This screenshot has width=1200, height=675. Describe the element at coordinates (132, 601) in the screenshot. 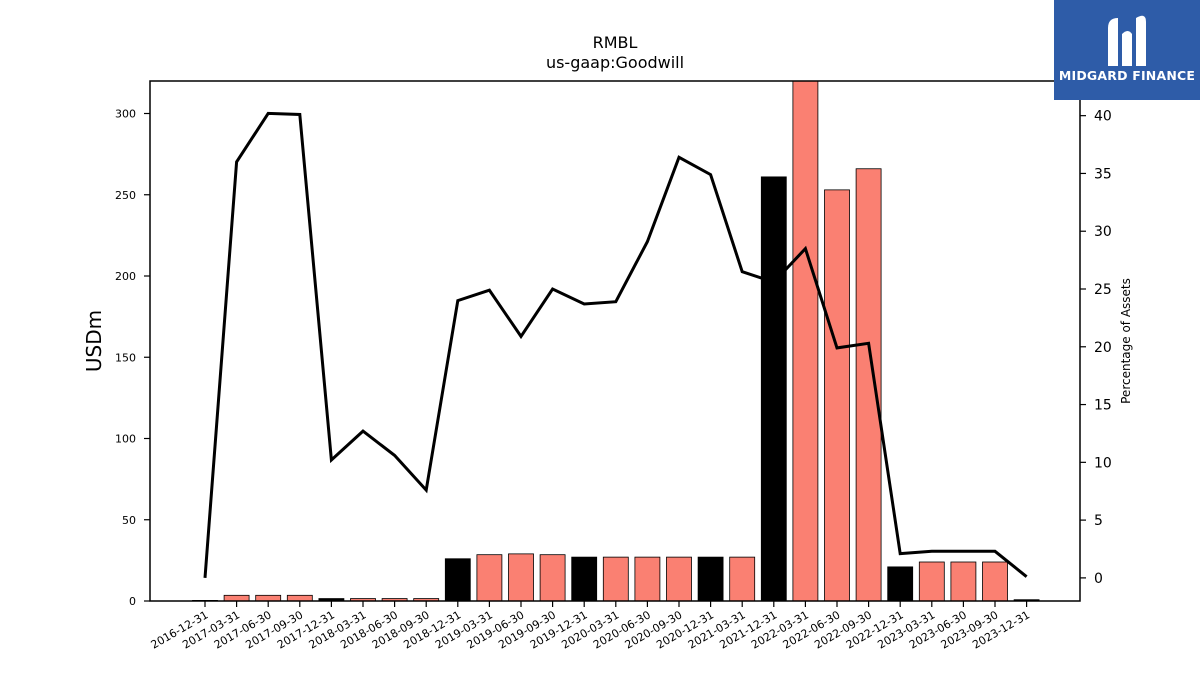

I see `y-tick-label: 0` at that location.